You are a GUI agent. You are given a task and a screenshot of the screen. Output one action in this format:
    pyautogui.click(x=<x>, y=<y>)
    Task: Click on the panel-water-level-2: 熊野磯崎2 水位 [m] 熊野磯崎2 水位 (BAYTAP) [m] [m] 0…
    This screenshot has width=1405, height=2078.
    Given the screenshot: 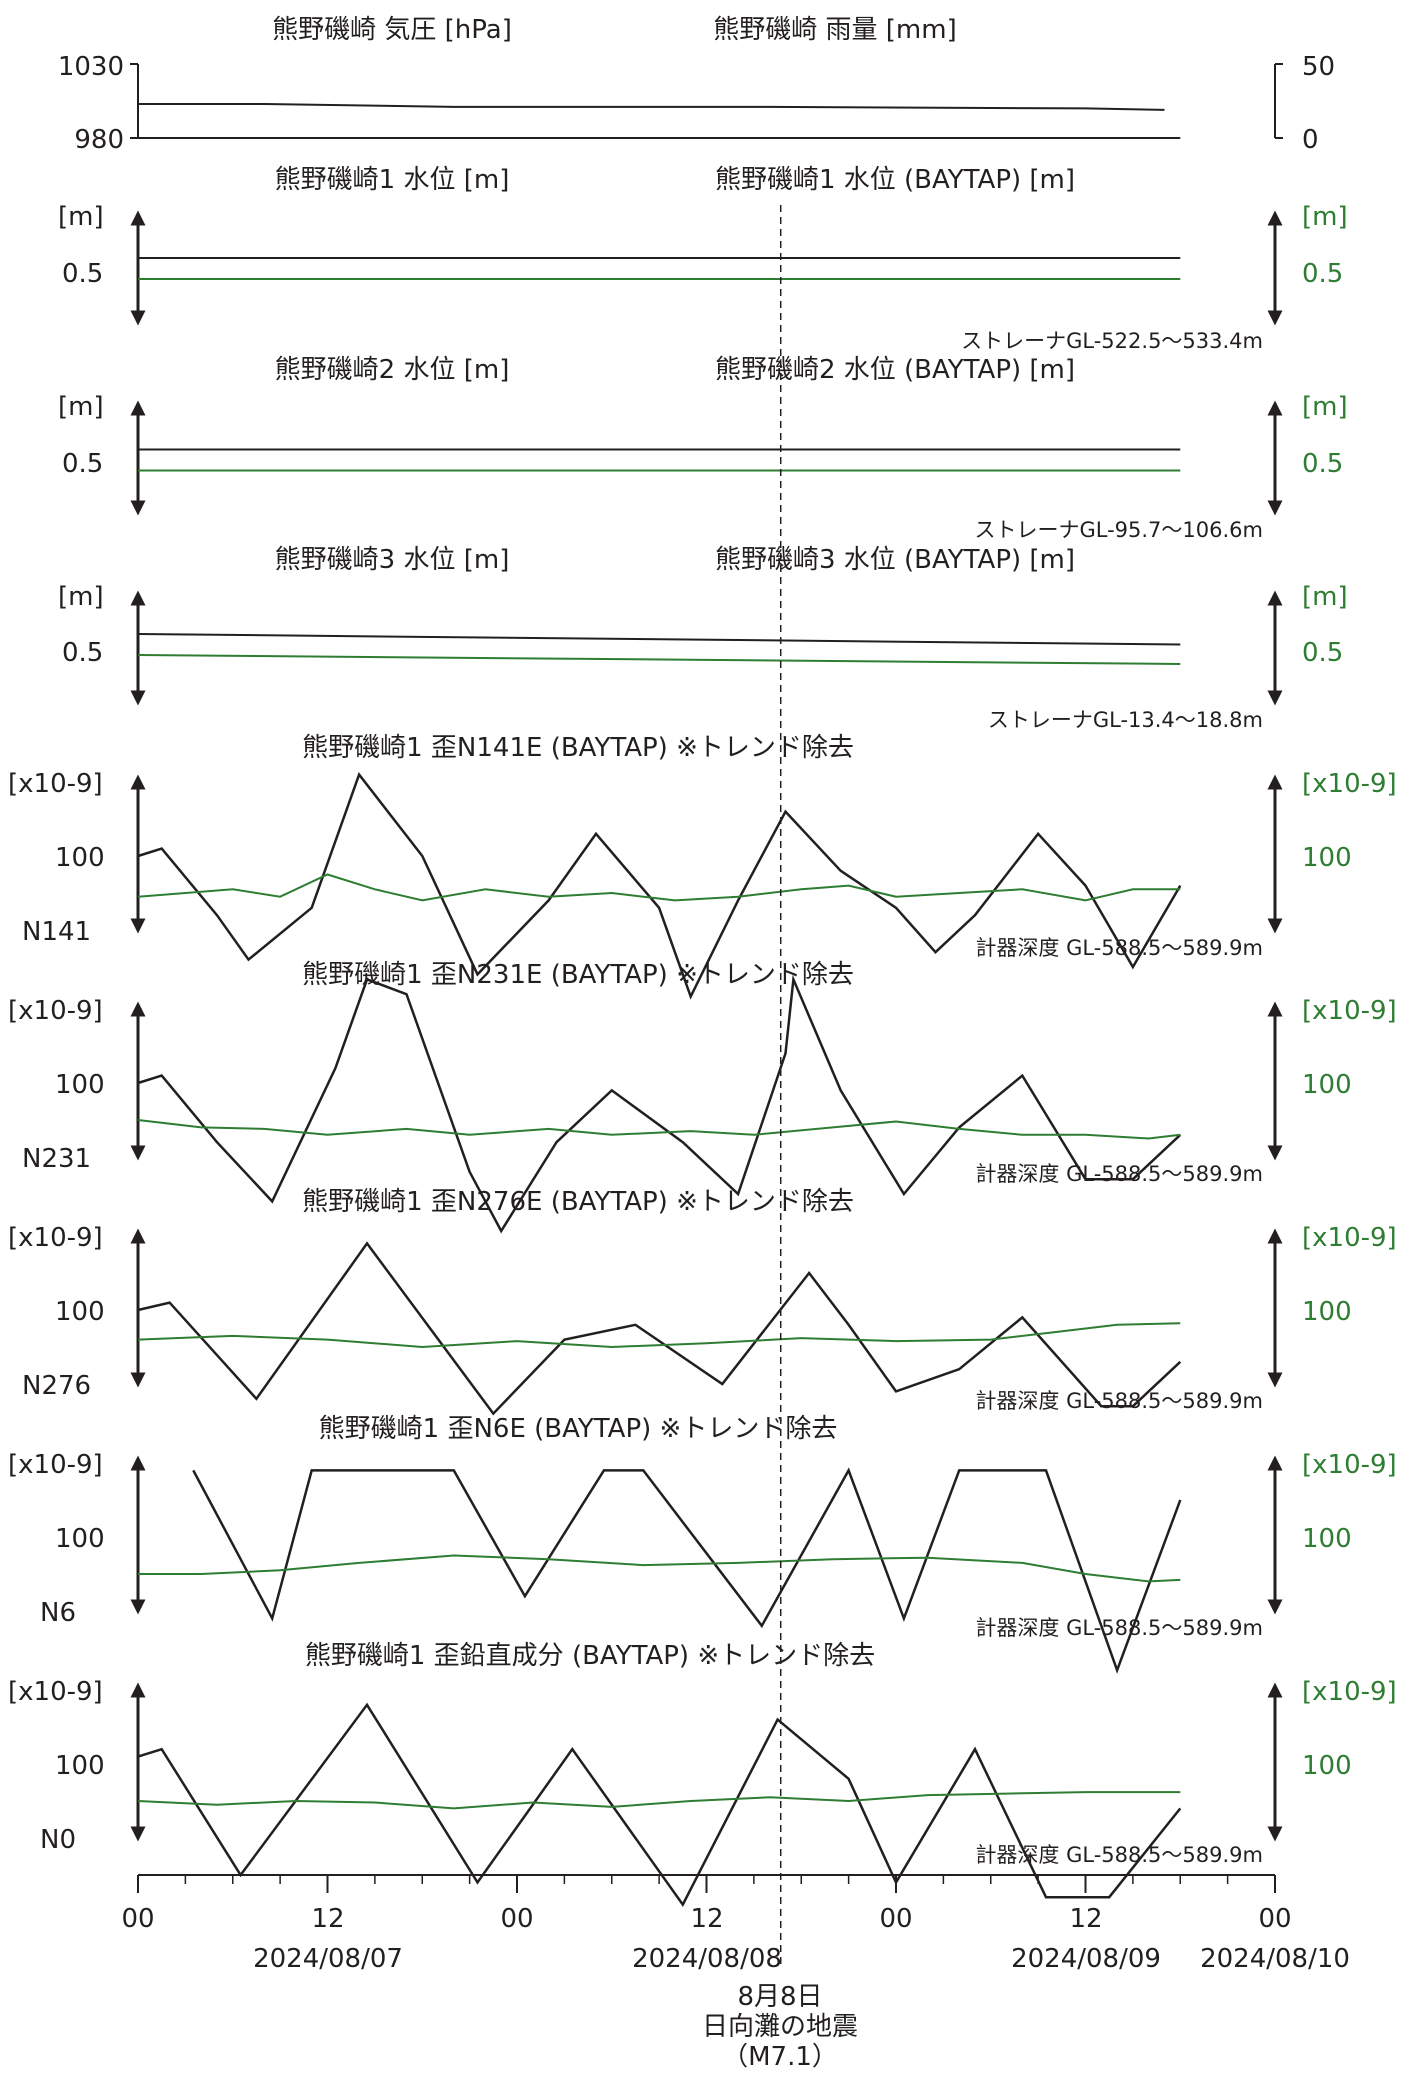 What is the action you would take?
    pyautogui.click(x=703, y=448)
    